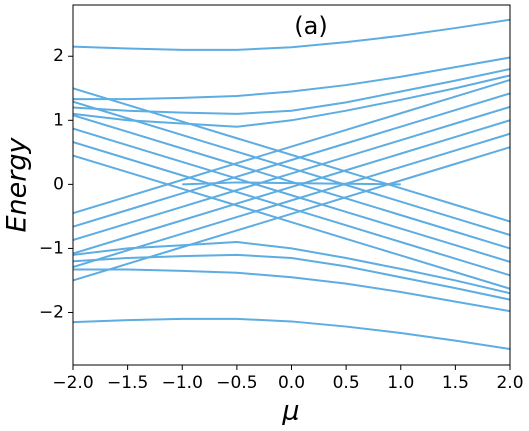 The height and width of the screenshot is (431, 529). Describe the element at coordinates (51, 312) in the screenshot. I see `y-tick-label: −2` at that location.